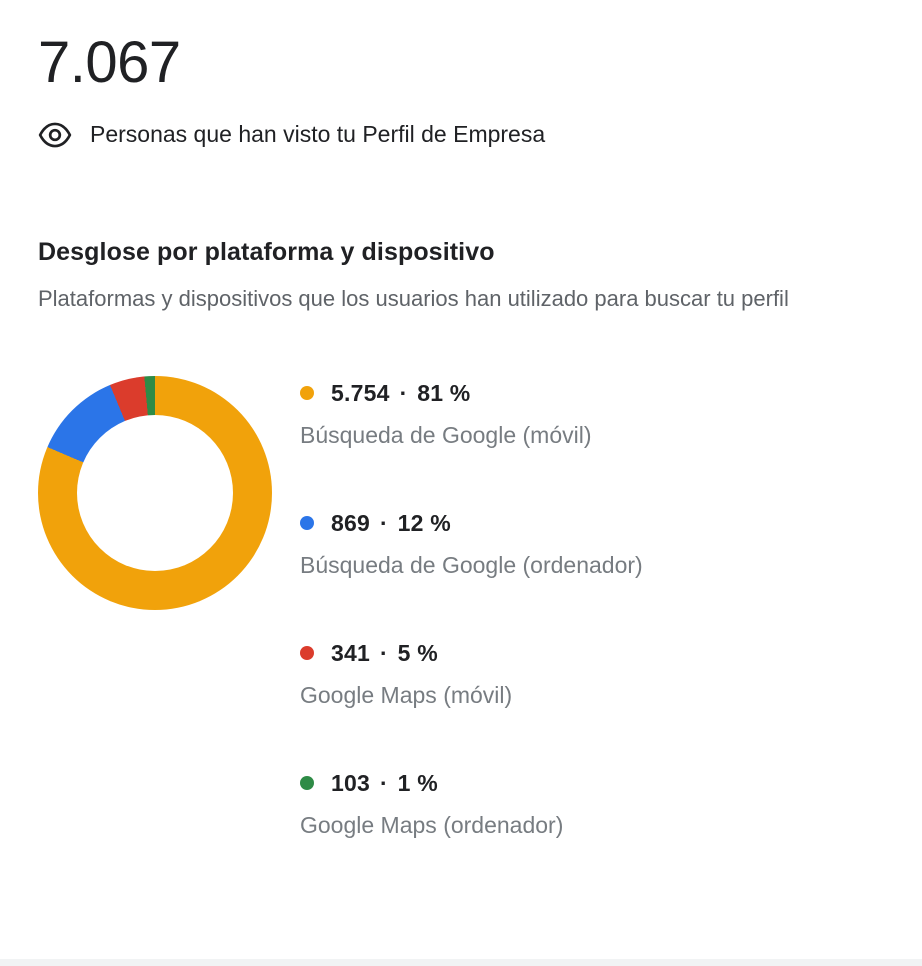 This screenshot has width=922, height=966. What do you see at coordinates (446, 434) in the screenshot?
I see `legend-label: Búsqueda de Google (móvil)` at bounding box center [446, 434].